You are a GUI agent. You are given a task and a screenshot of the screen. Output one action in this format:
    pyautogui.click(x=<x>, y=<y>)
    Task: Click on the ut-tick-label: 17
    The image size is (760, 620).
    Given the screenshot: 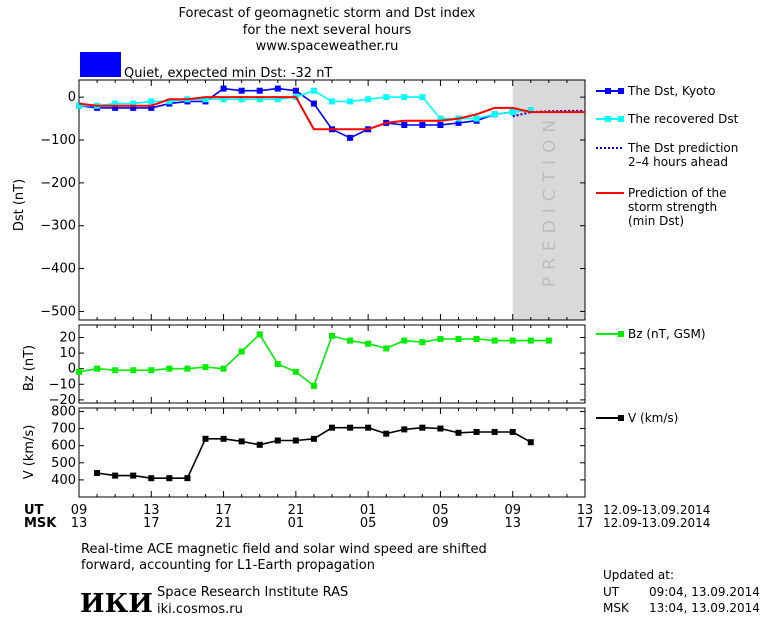 What is the action you would take?
    pyautogui.click(x=223, y=510)
    